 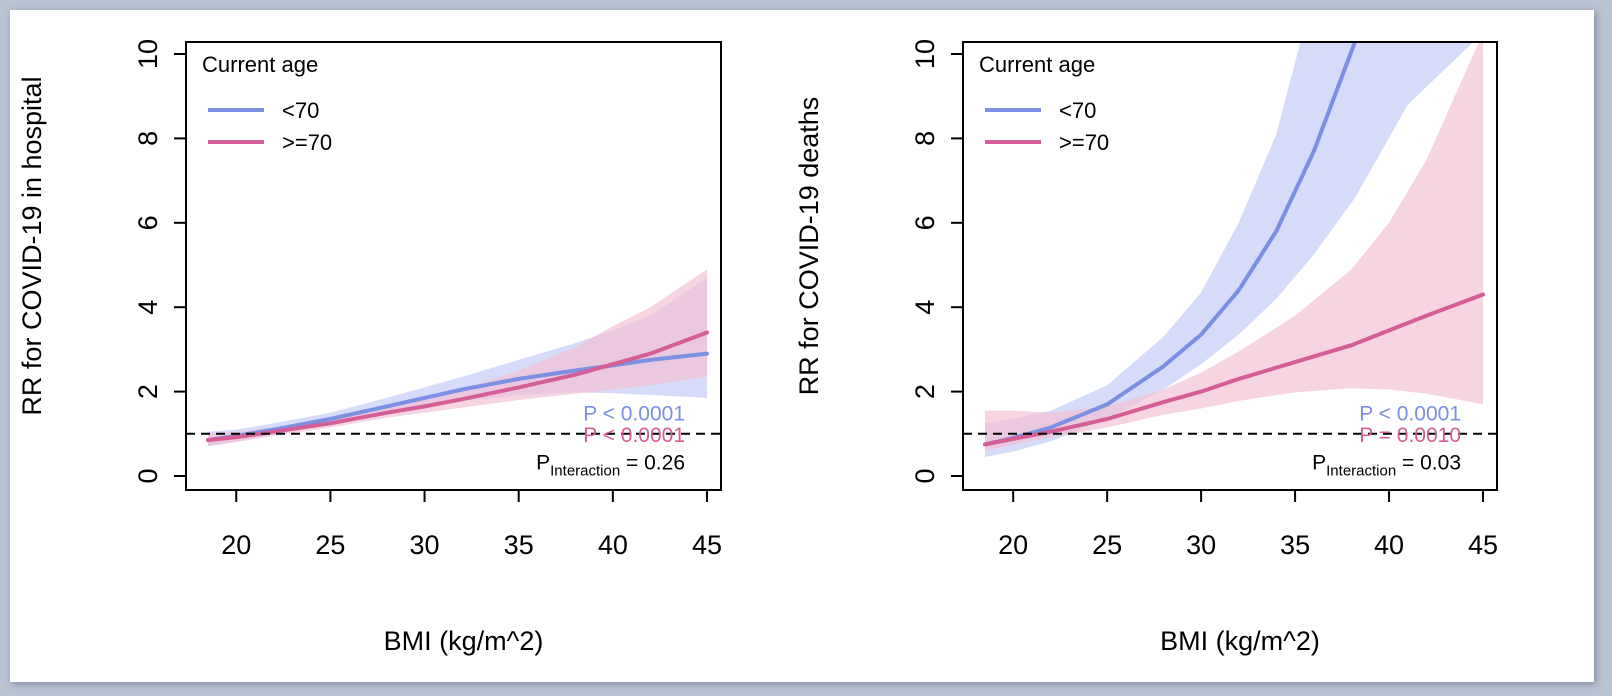 I want to click on ci-band-over70, so click(x=457, y=357).